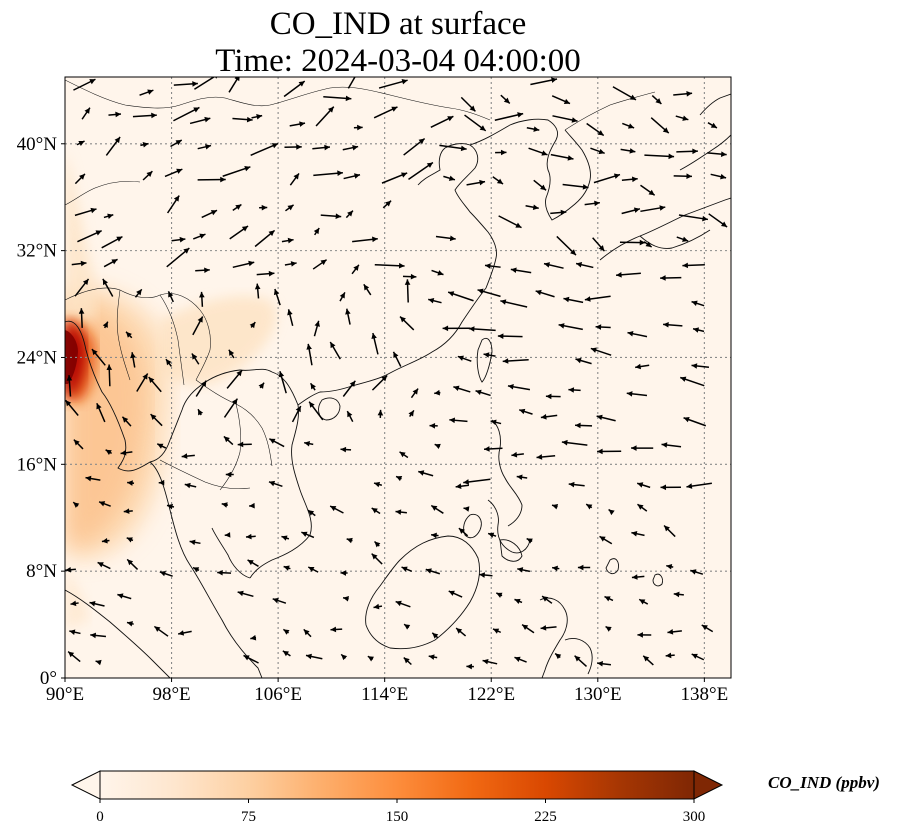  Describe the element at coordinates (397, 817) in the screenshot. I see `colorbar-tick-label: 150` at that location.